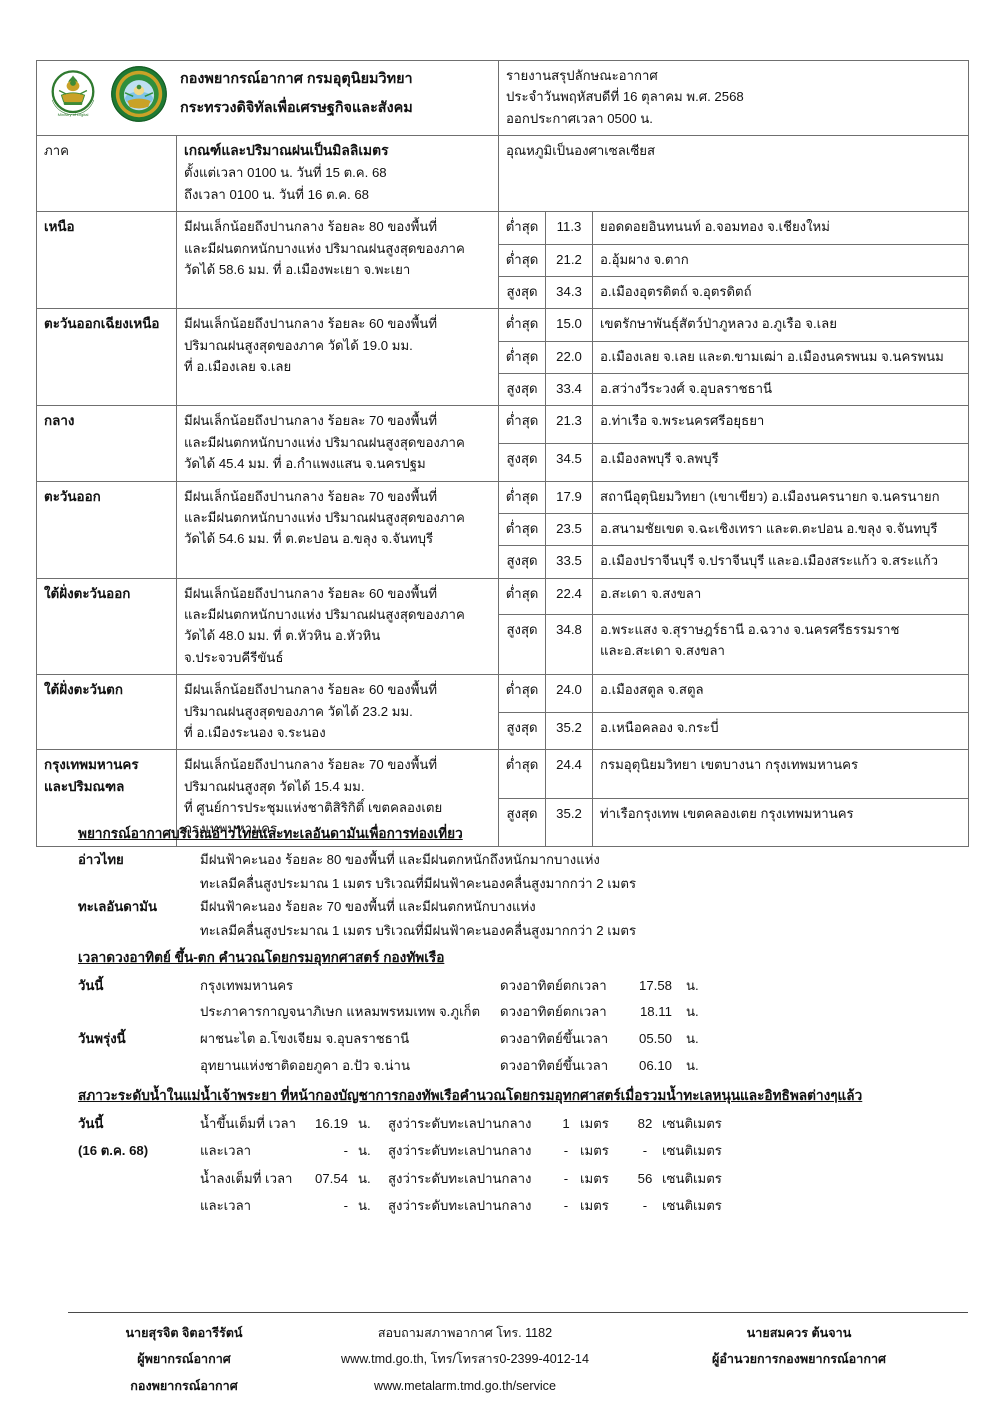  What do you see at coordinates (781, 390) in the screenshot?
I see `temperature-location: อ.สว่างวีระวงศ์ จ.อุบลราชธานี` at bounding box center [781, 390].